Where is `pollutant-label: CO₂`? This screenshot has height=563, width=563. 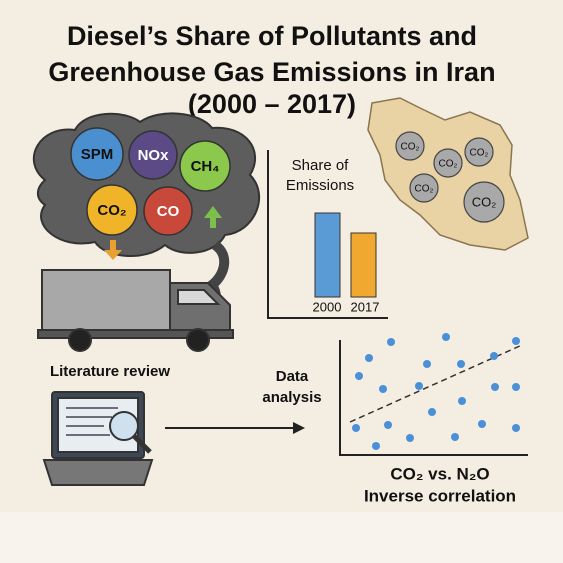
pollutant-label: CO₂ is located at coordinates (111, 210).